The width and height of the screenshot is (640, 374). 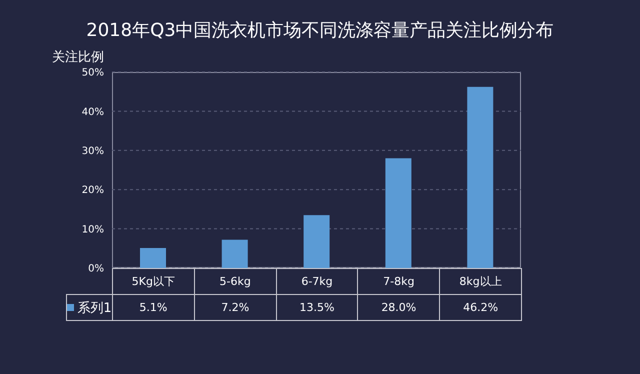 I want to click on x-tick-label: 8kg以上, so click(x=480, y=281).